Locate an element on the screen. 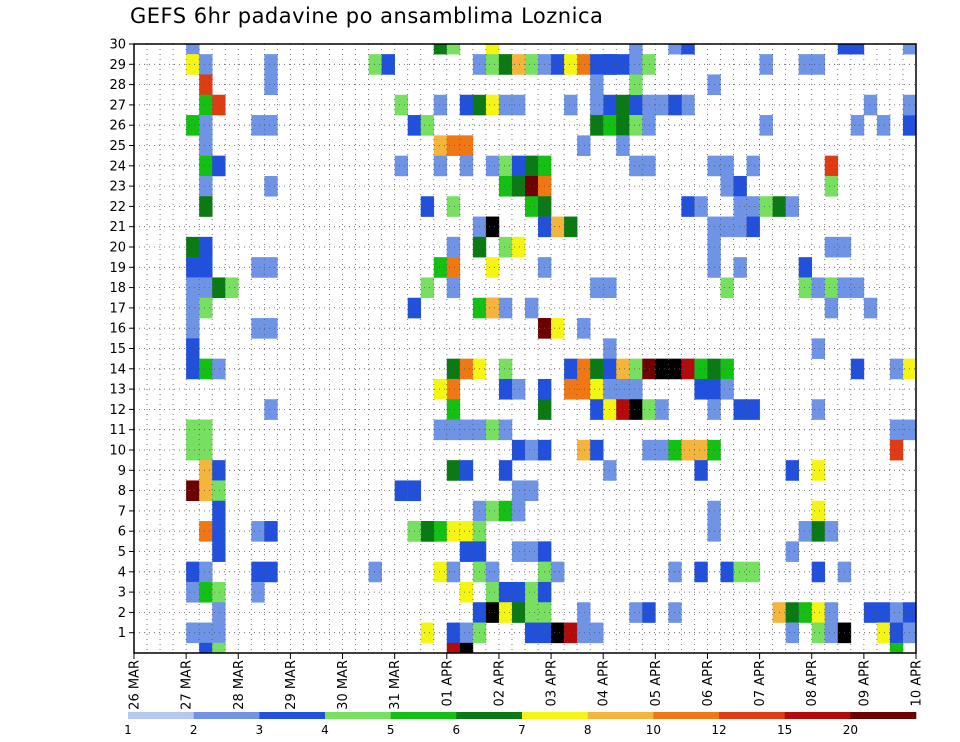  y-tick-label: 7 is located at coordinates (122, 511).